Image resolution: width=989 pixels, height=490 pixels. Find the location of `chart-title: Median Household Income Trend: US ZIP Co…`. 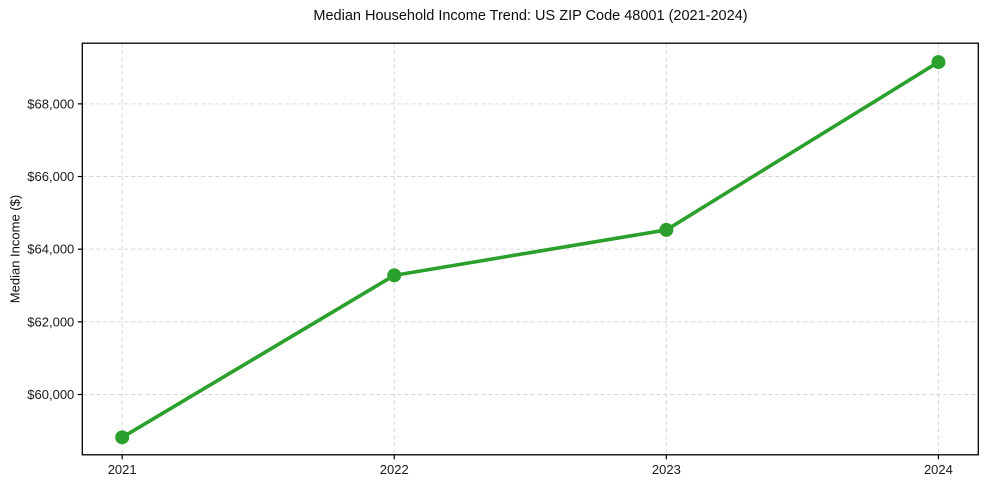

chart-title: Median Household Income Trend: US ZIP Co… is located at coordinates (530, 16).